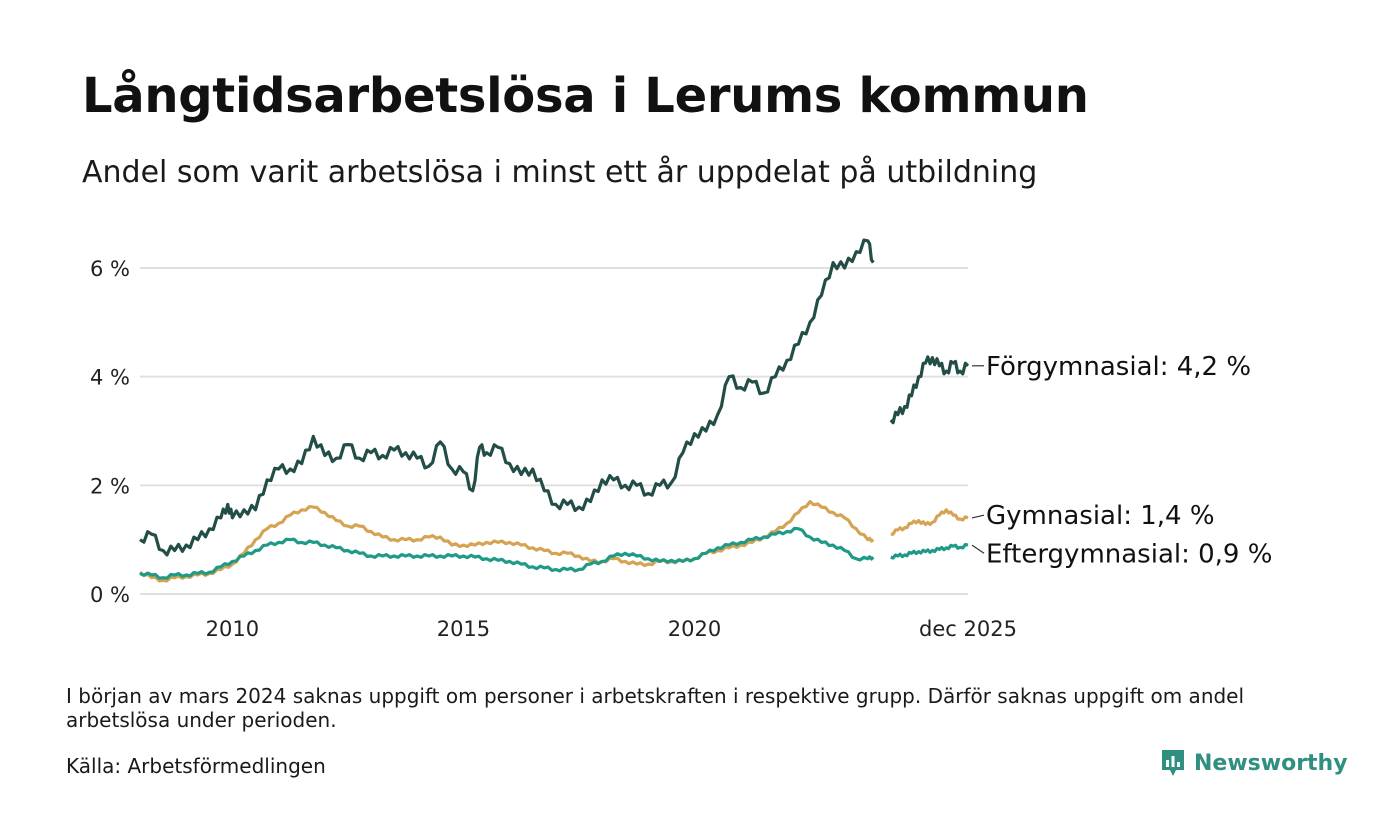  I want to click on x-tick-label: 2010, so click(232, 629).